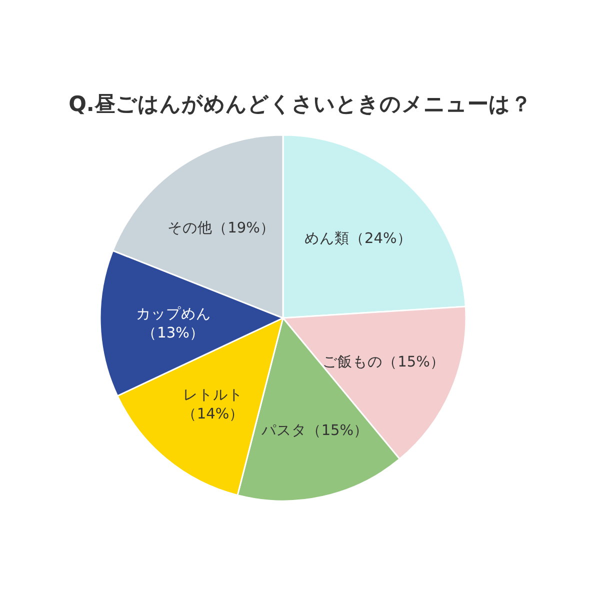 The width and height of the screenshot is (600, 600). I want to click on slice-label: めん類（24%）, so click(358, 239).